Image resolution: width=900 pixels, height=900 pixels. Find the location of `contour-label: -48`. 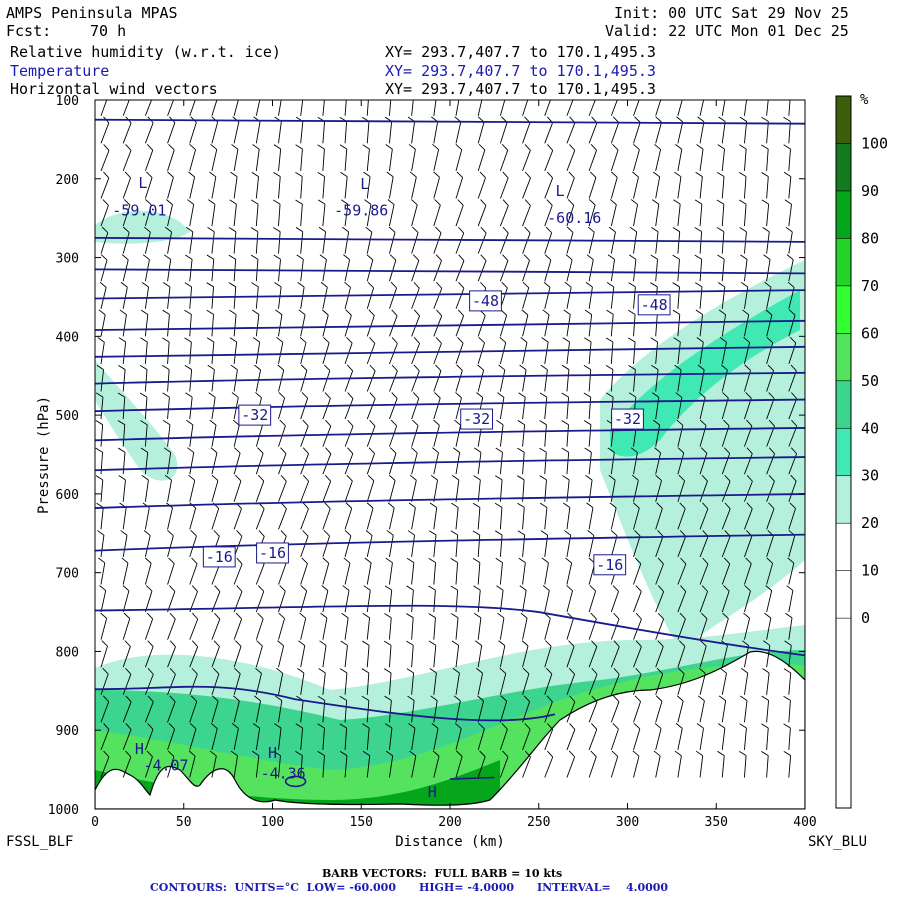

contour-label: -48 is located at coordinates (654, 305).